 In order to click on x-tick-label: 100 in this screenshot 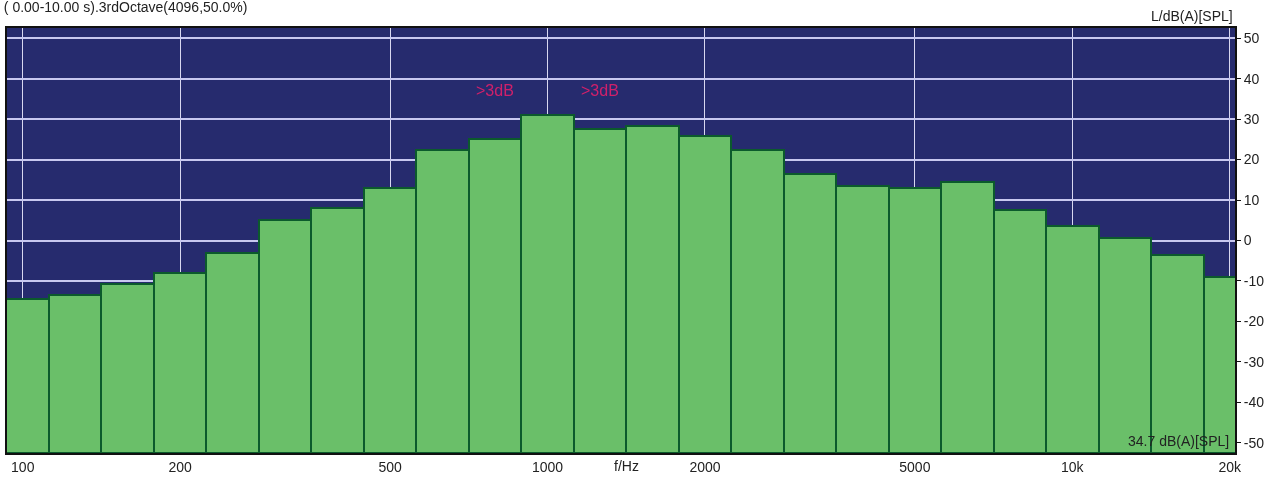, I will do `click(23, 466)`.